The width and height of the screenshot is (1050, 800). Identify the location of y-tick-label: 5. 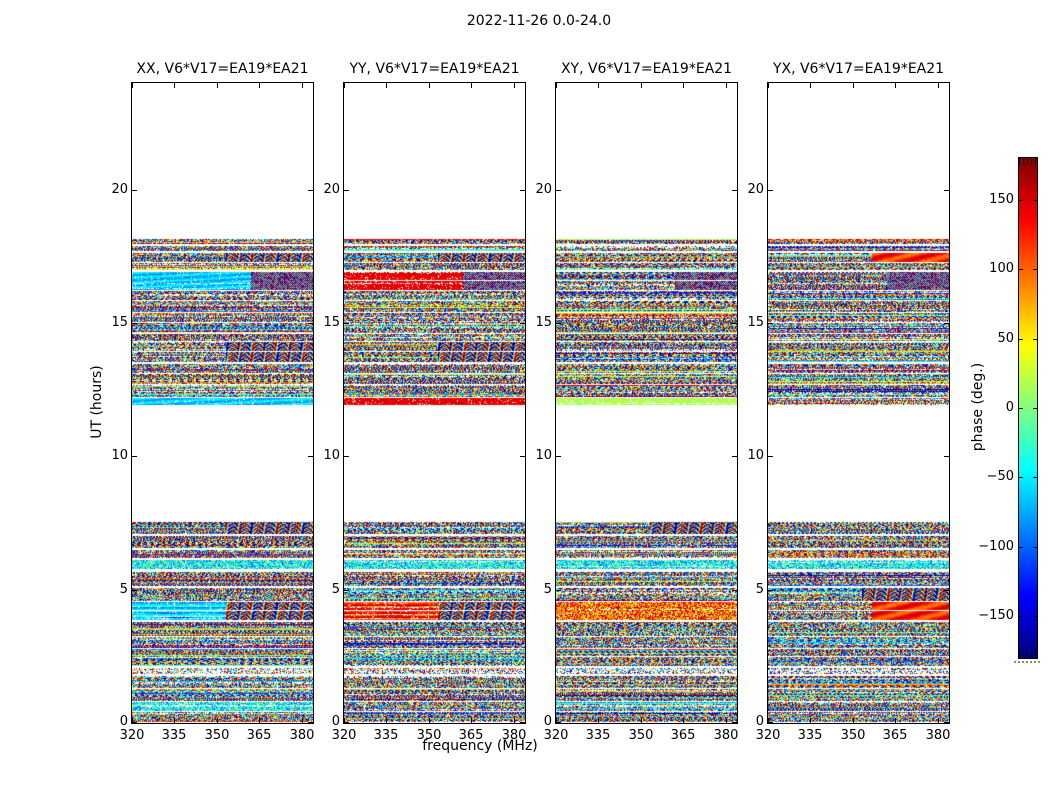
(335, 589).